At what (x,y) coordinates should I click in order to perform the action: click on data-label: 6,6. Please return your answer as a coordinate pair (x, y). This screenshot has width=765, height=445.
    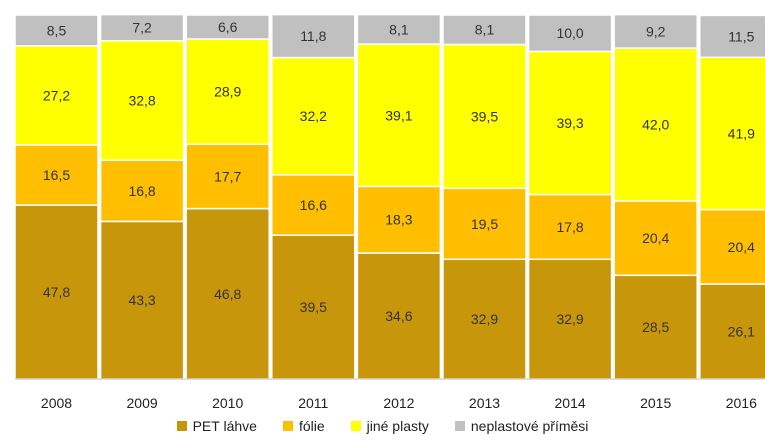
    Looking at the image, I should click on (228, 27).